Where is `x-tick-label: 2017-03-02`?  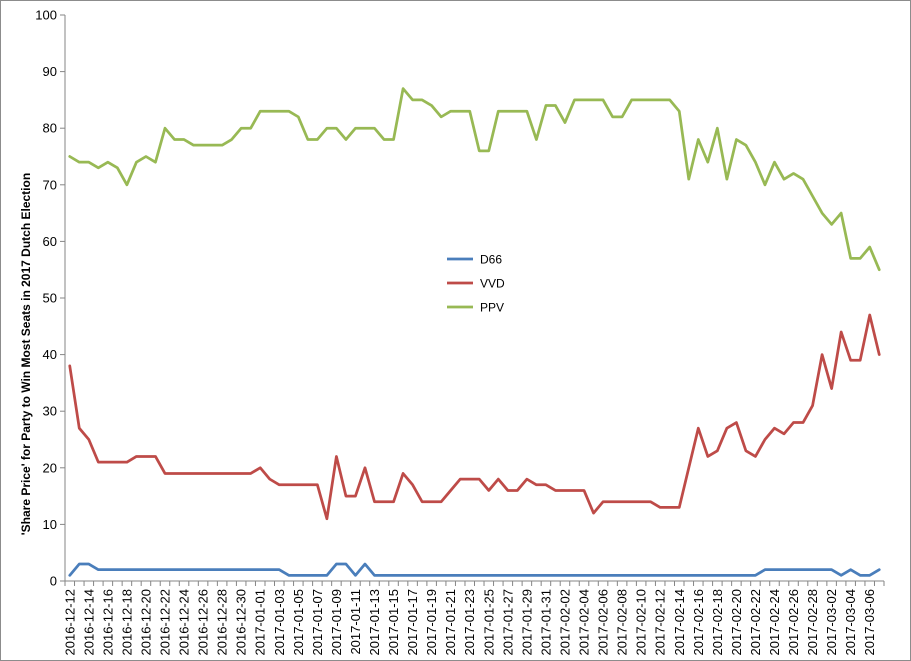
x-tick-label: 2017-03-02 is located at coordinates (831, 622).